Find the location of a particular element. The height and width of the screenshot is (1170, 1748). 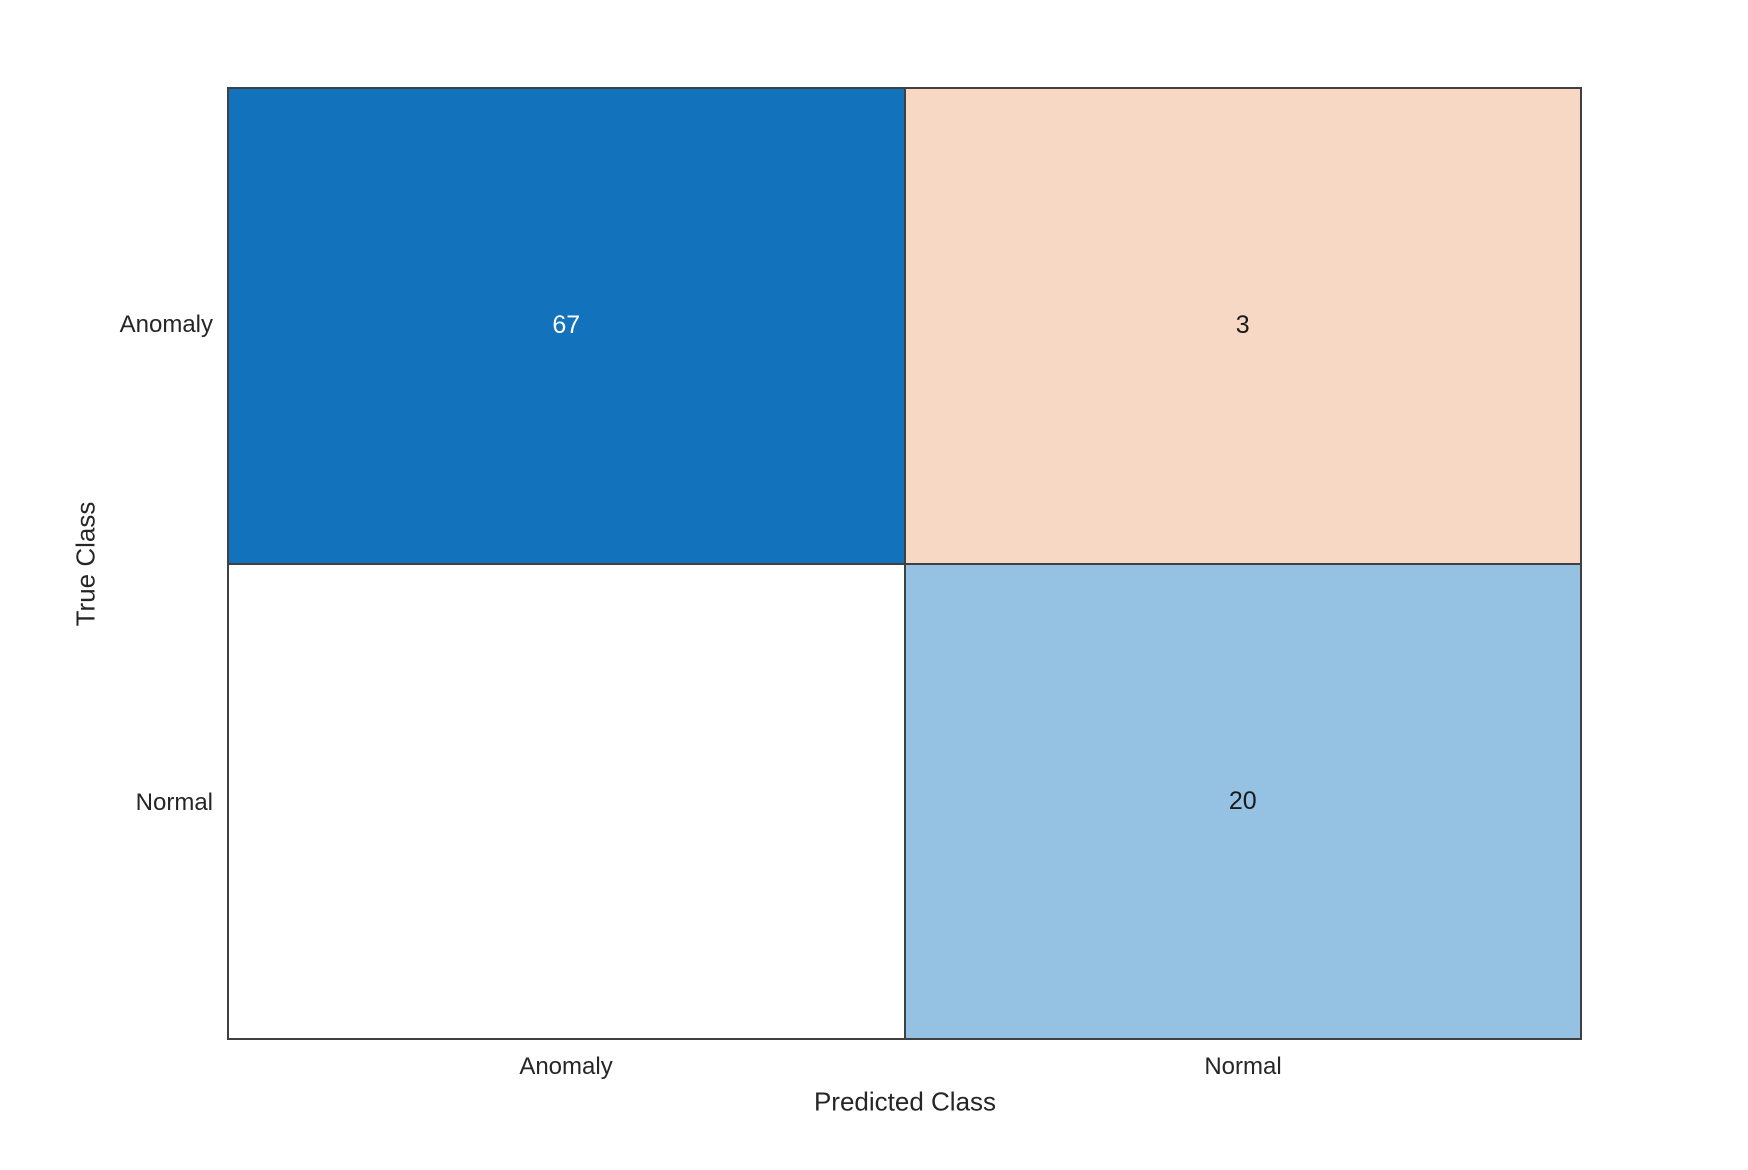

y-axis-label: True Class is located at coordinates (85, 564).